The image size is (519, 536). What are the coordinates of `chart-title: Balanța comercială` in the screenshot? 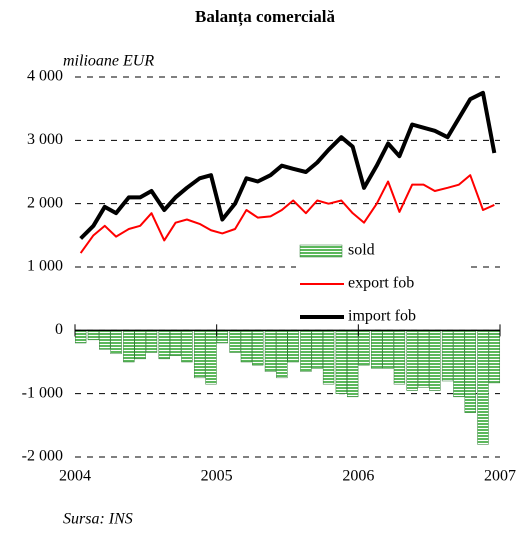 It's located at (265, 17).